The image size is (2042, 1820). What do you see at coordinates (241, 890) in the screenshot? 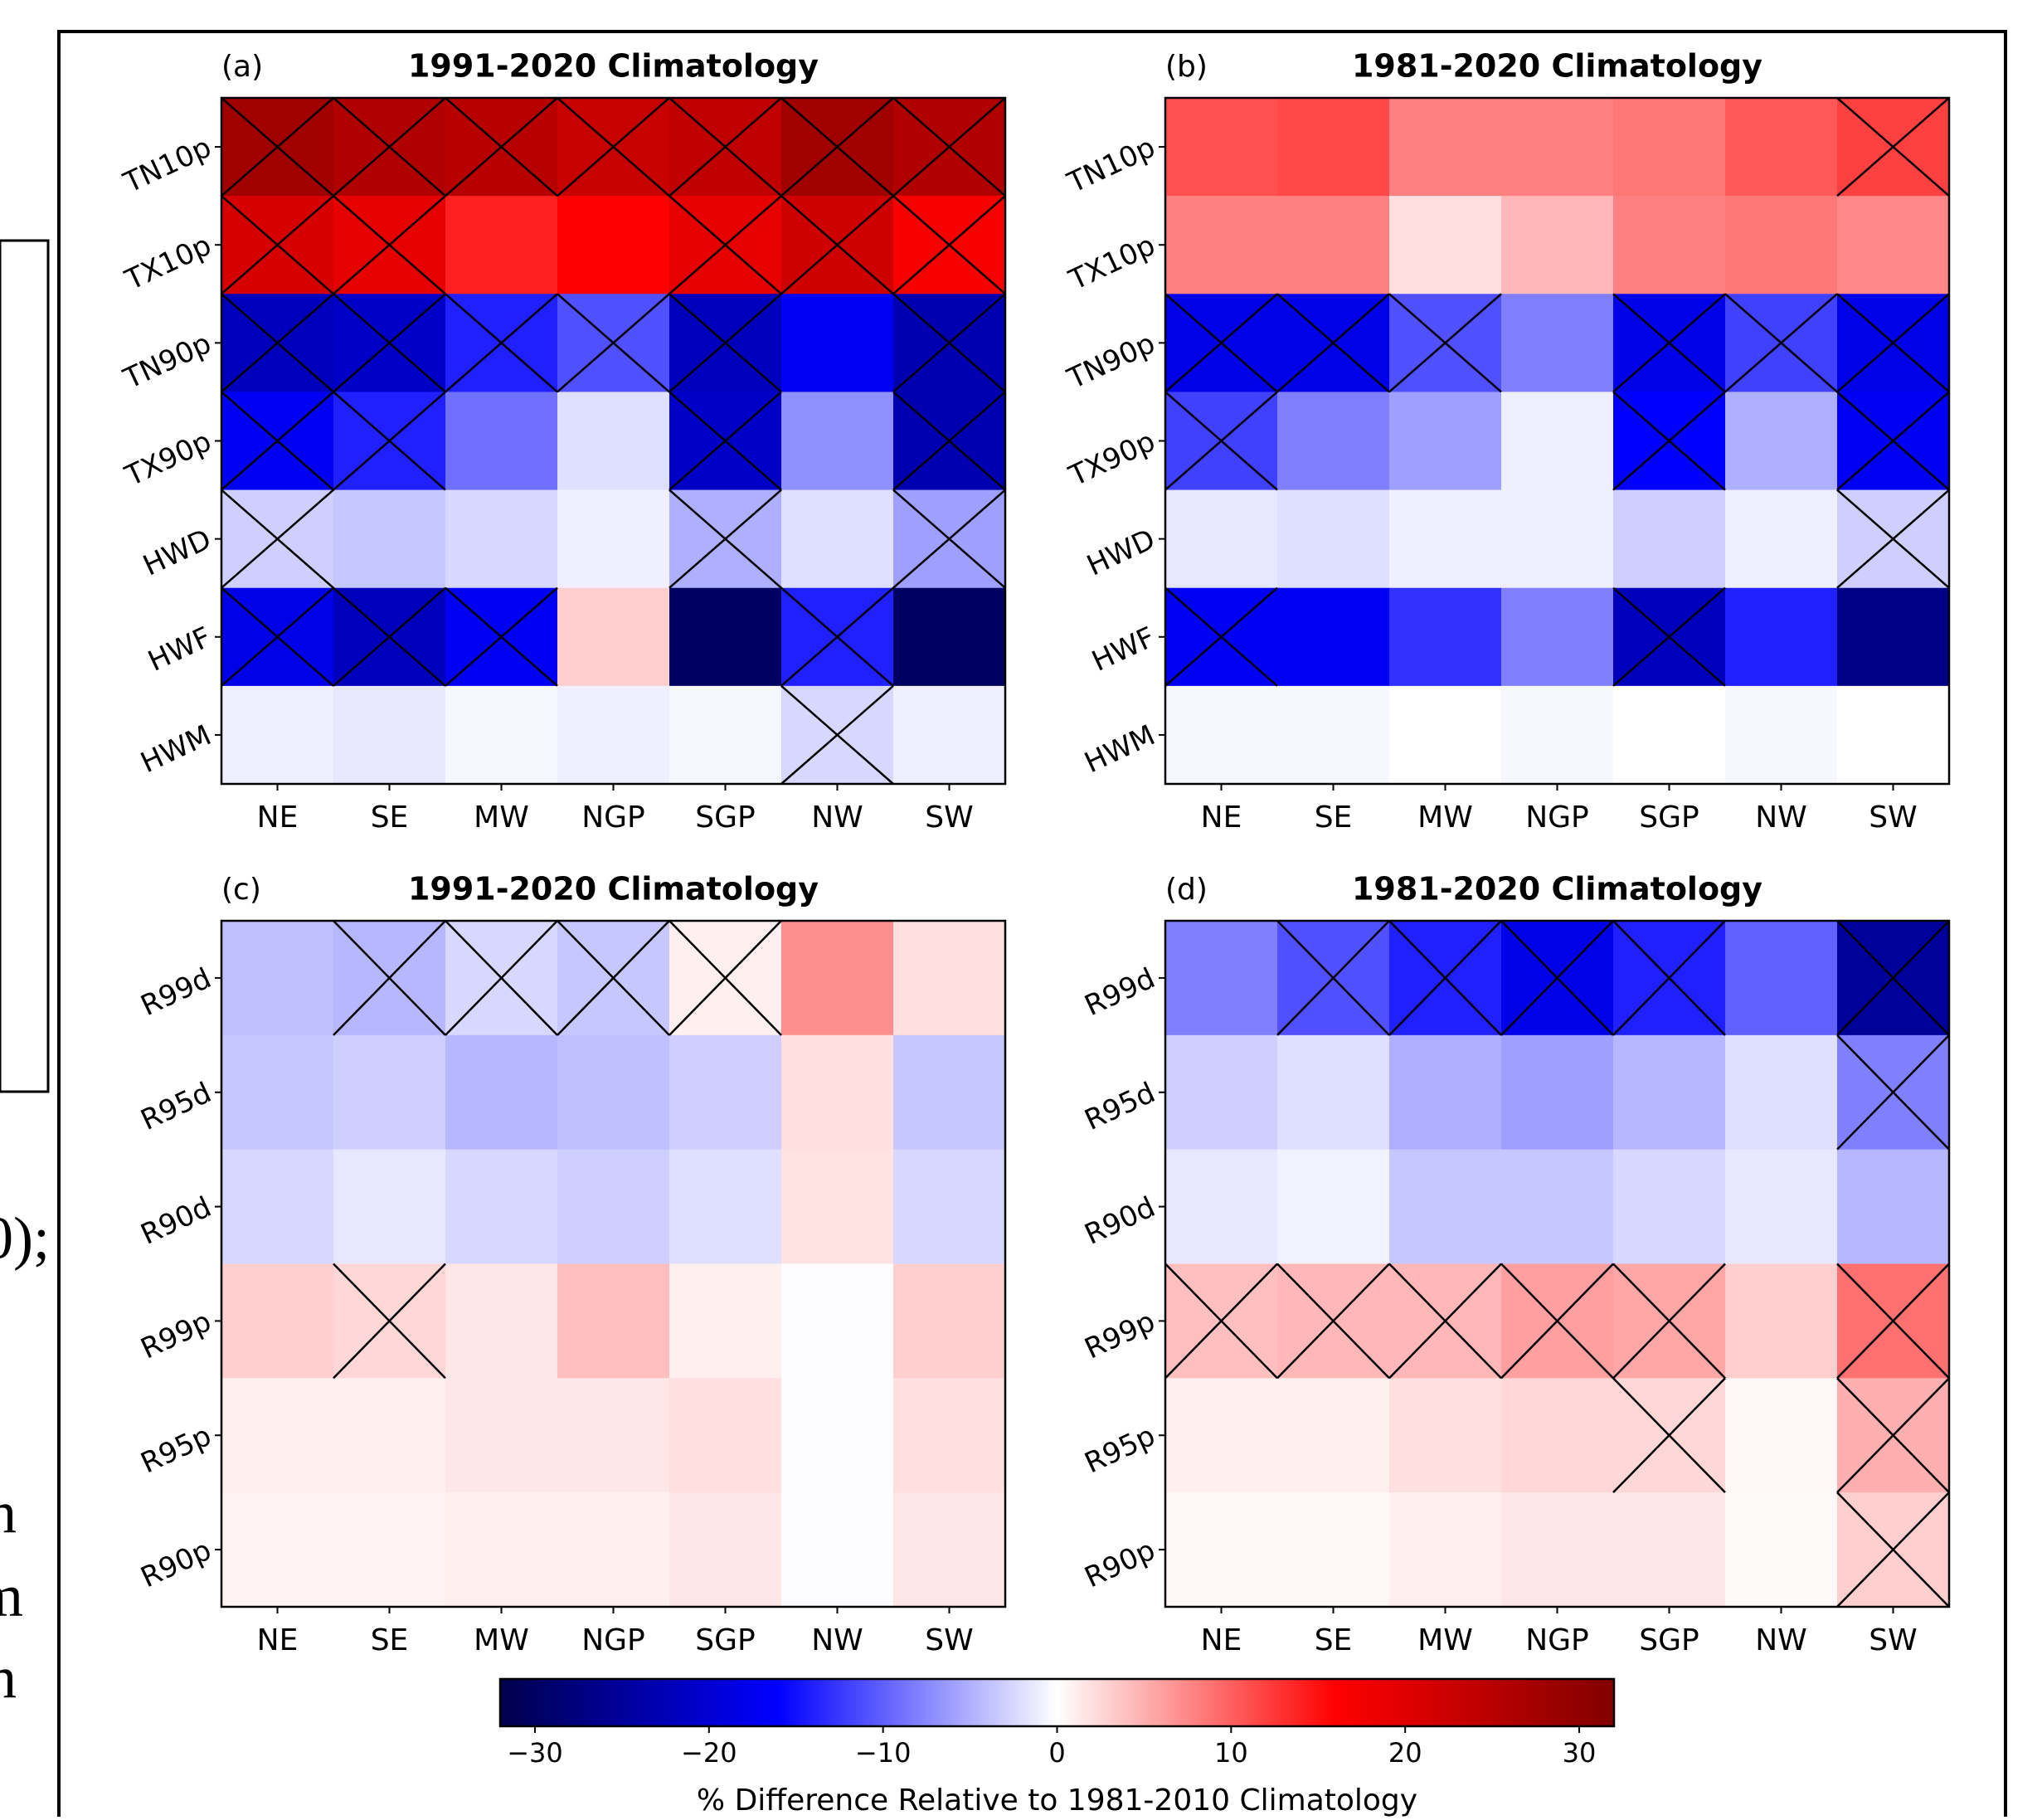
I see `panel-label: (c)` at bounding box center [241, 890].